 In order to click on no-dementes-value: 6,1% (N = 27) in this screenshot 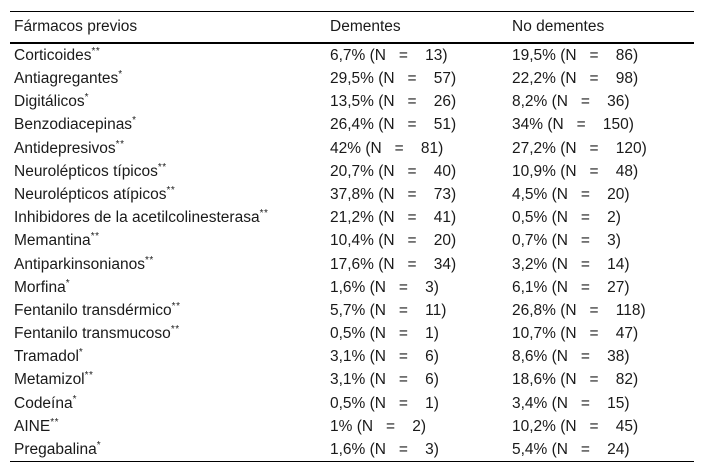, I will do `click(571, 287)`.